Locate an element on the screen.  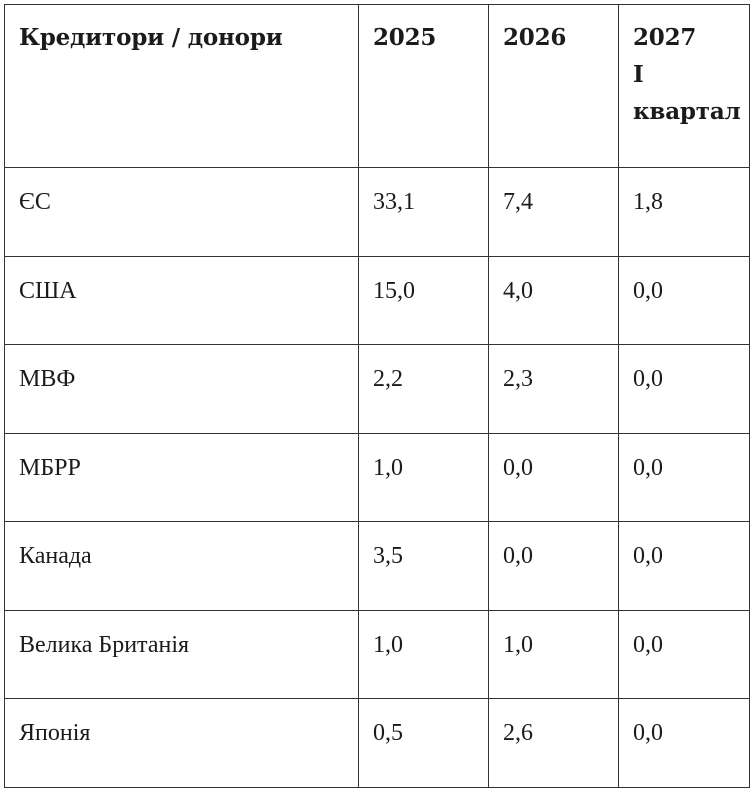
value-2025-cell: 33,1 is located at coordinates (423, 212).